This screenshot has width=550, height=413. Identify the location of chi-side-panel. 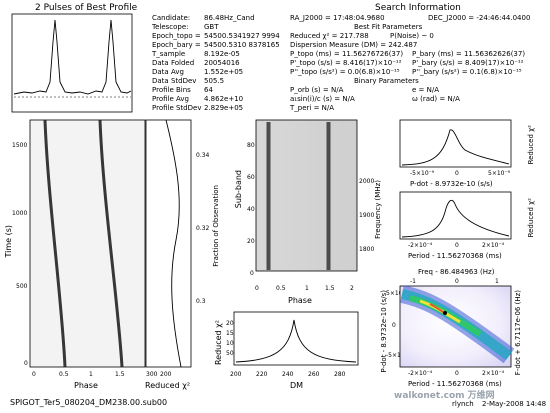
(168, 243).